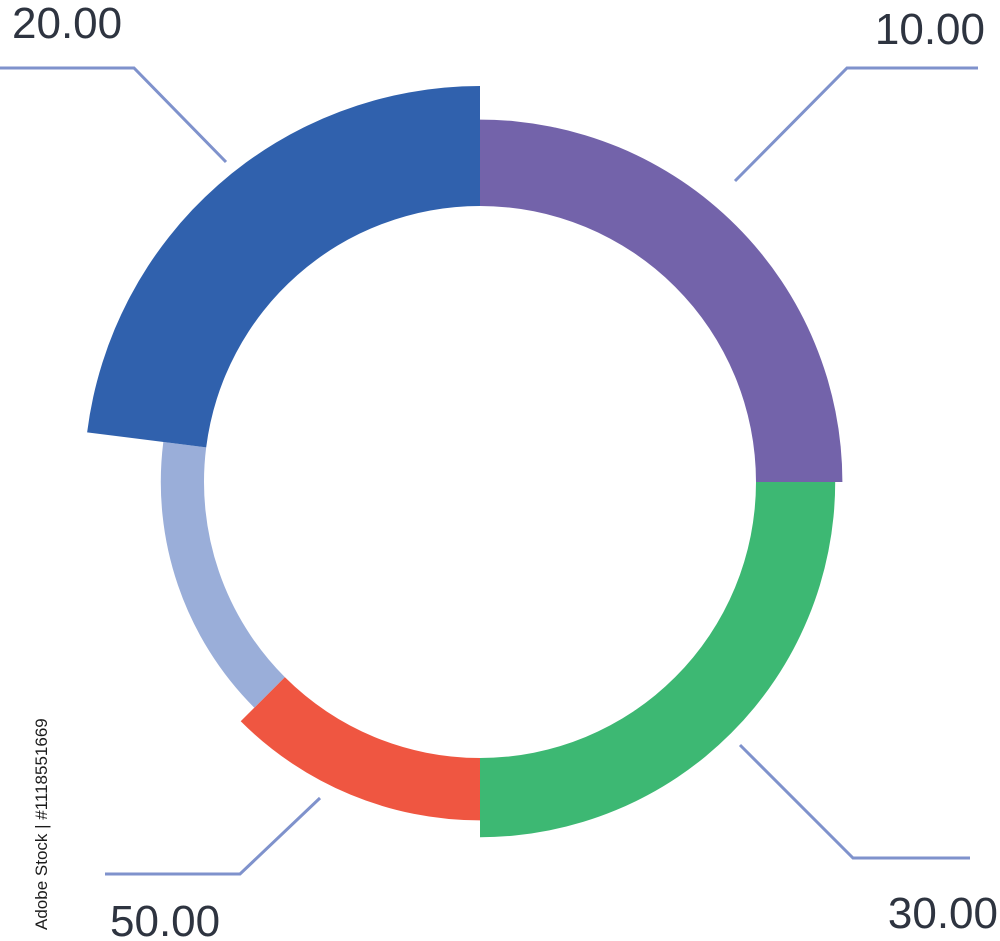 This screenshot has width=1000, height=941. What do you see at coordinates (67, 24) in the screenshot?
I see `slice-label-top-left: 20.00` at bounding box center [67, 24].